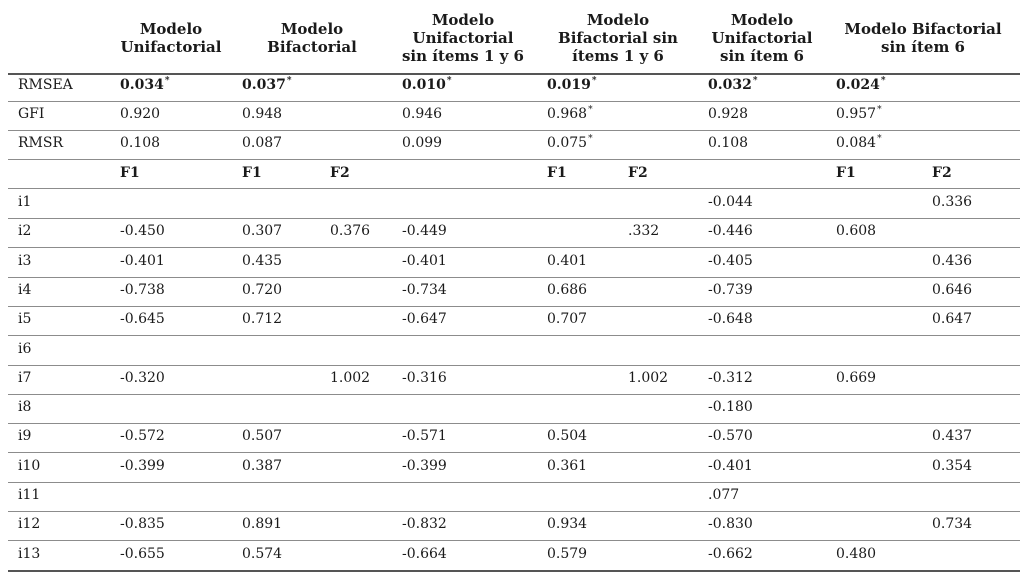 The image size is (1028, 582). I want to click on item-label: i9, so click(25, 436).